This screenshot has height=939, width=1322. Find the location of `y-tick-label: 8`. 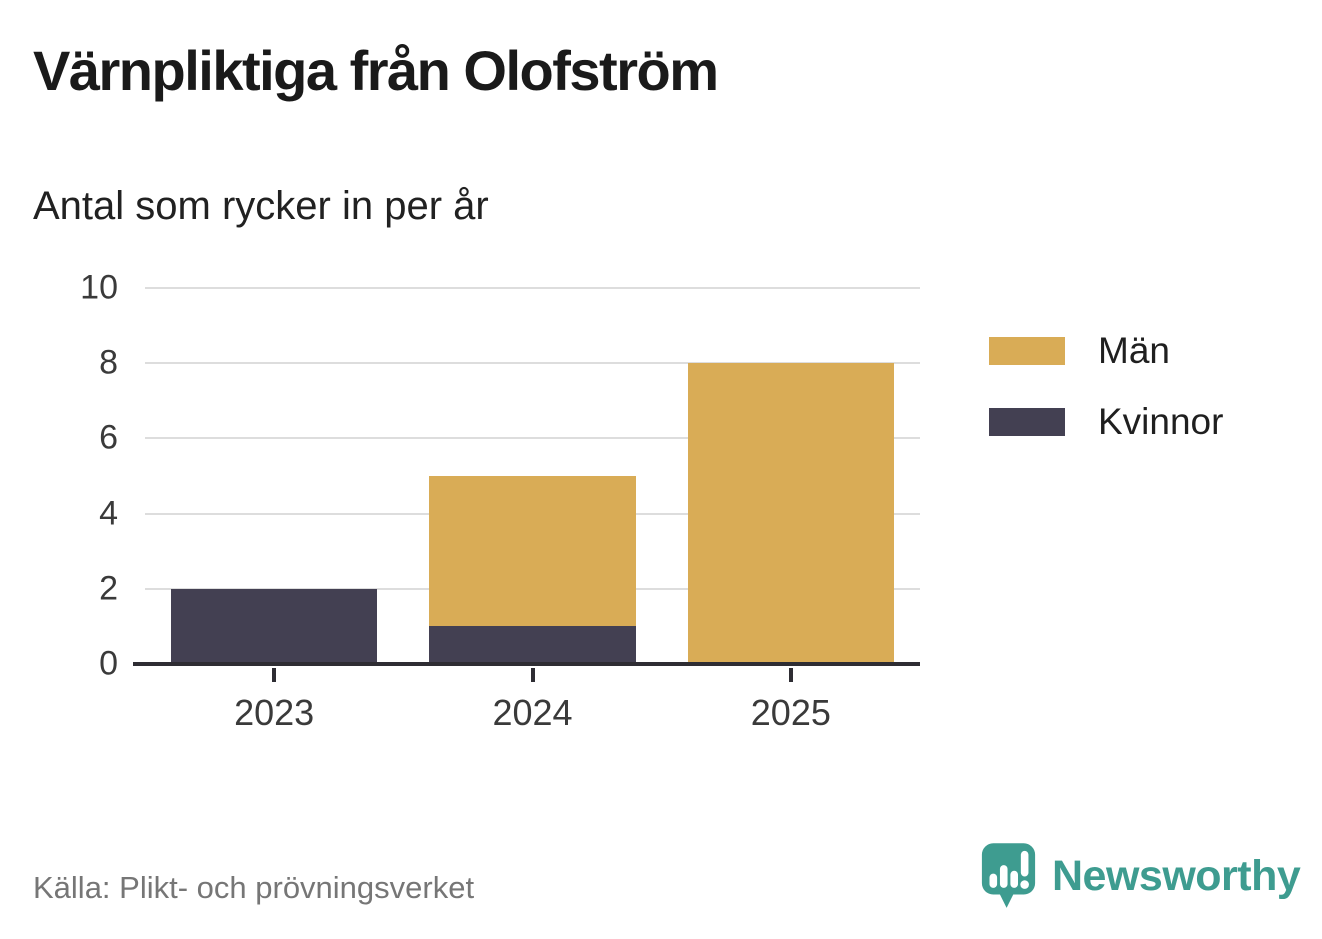

y-tick-label: 8 is located at coordinates (108, 362).